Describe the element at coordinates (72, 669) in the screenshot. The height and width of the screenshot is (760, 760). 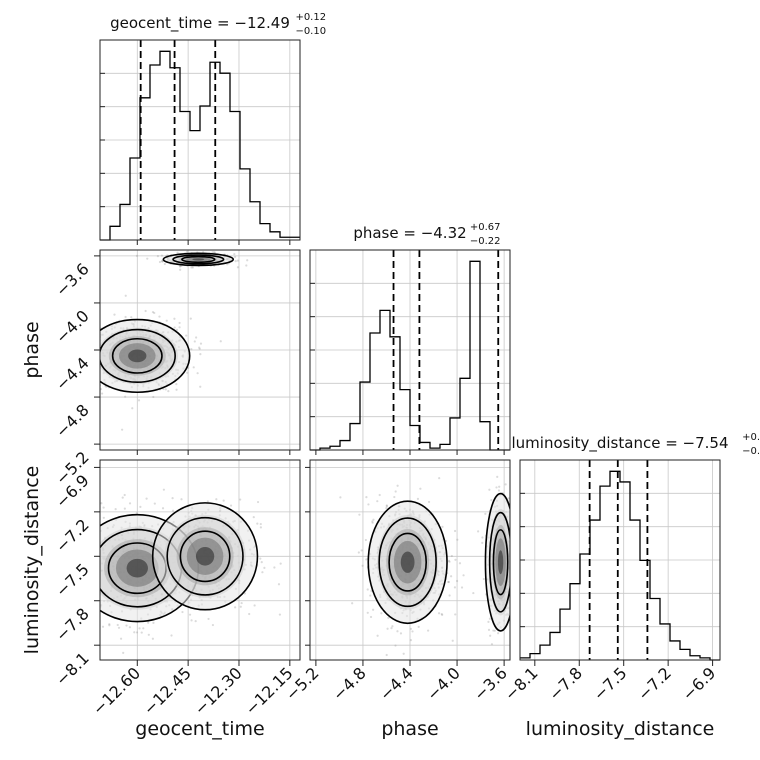
I see `y-tick-label: −8.1` at that location.